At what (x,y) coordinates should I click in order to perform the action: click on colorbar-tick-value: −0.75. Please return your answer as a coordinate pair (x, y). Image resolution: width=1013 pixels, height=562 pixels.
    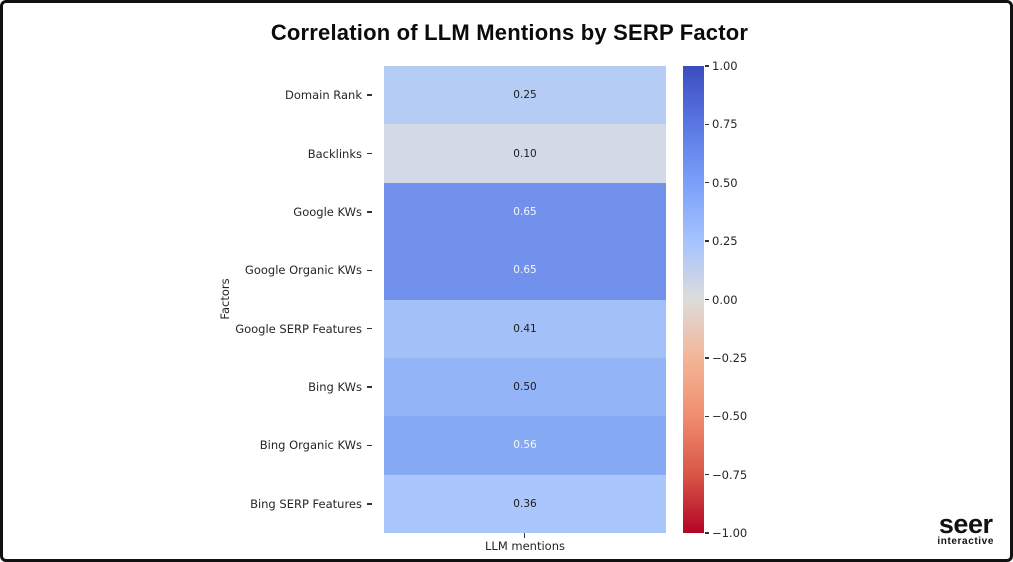
    Looking at the image, I should click on (730, 474).